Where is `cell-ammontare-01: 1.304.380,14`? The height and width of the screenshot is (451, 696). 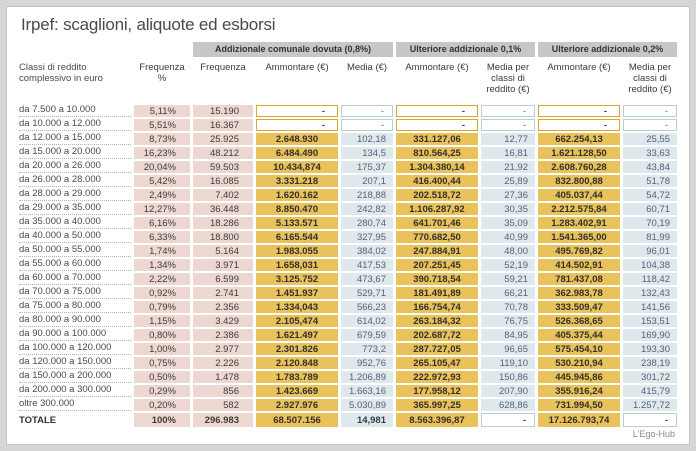 cell-ammontare-01: 1.304.380,14 is located at coordinates (437, 167).